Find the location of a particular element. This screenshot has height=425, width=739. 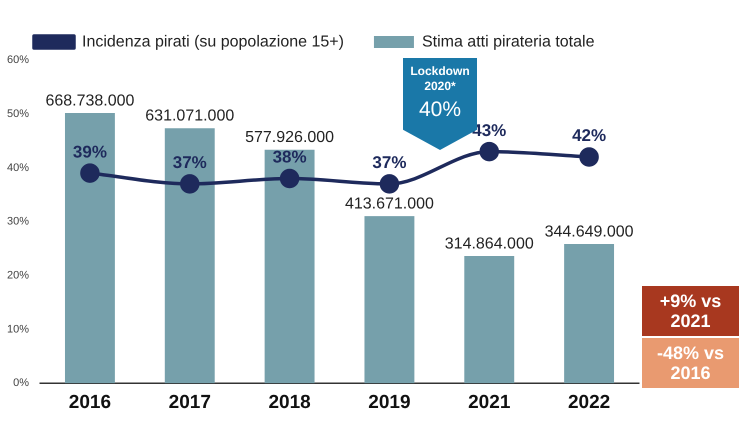

x-tick-label: 2017 is located at coordinates (189, 402).